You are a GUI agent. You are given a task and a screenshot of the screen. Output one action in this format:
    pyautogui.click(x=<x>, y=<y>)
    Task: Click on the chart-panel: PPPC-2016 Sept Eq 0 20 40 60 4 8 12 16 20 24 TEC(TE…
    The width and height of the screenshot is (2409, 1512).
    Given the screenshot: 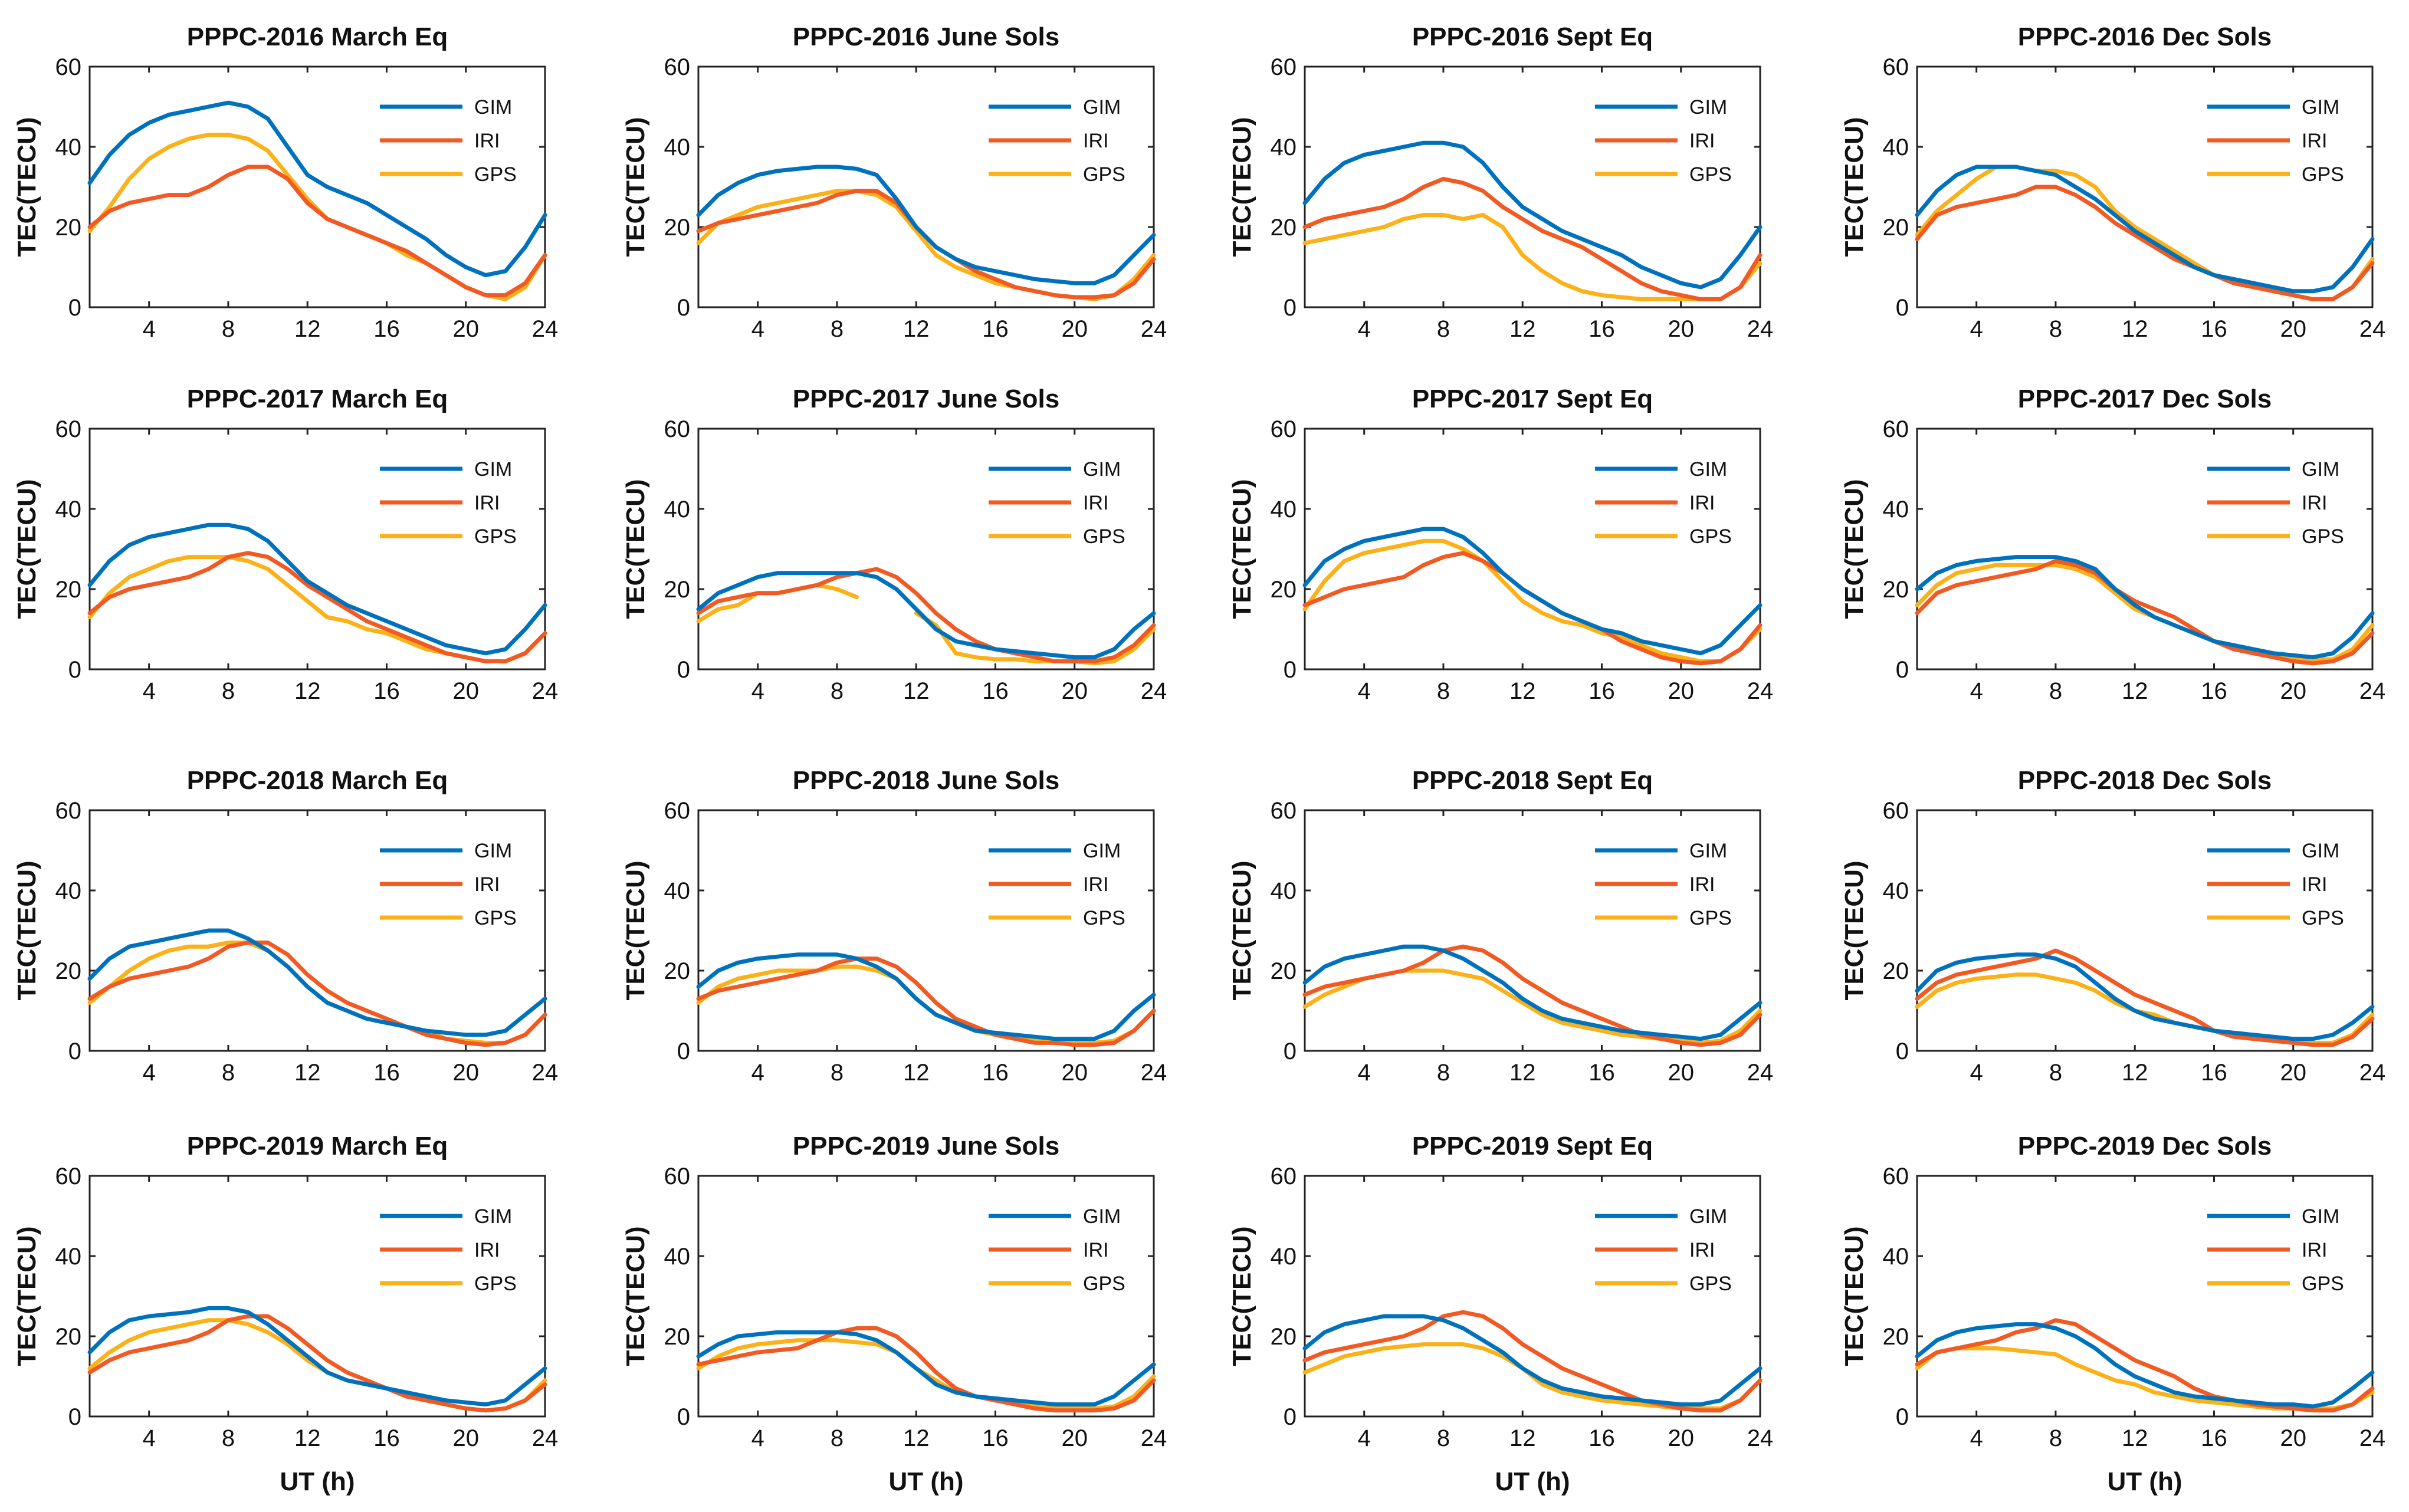 What is the action you would take?
    pyautogui.click(x=1501, y=182)
    